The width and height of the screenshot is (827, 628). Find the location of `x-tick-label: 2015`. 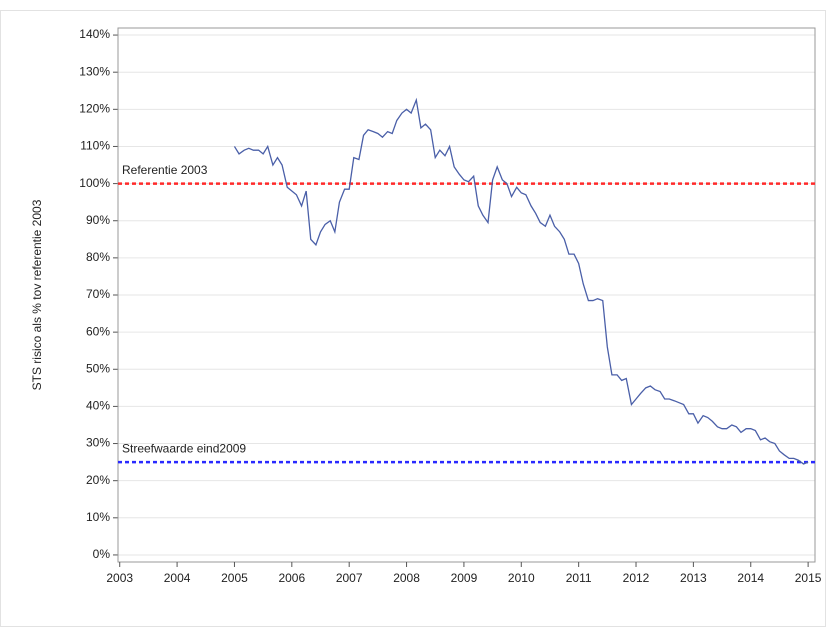

x-tick-label: 2015 is located at coordinates (808, 578).